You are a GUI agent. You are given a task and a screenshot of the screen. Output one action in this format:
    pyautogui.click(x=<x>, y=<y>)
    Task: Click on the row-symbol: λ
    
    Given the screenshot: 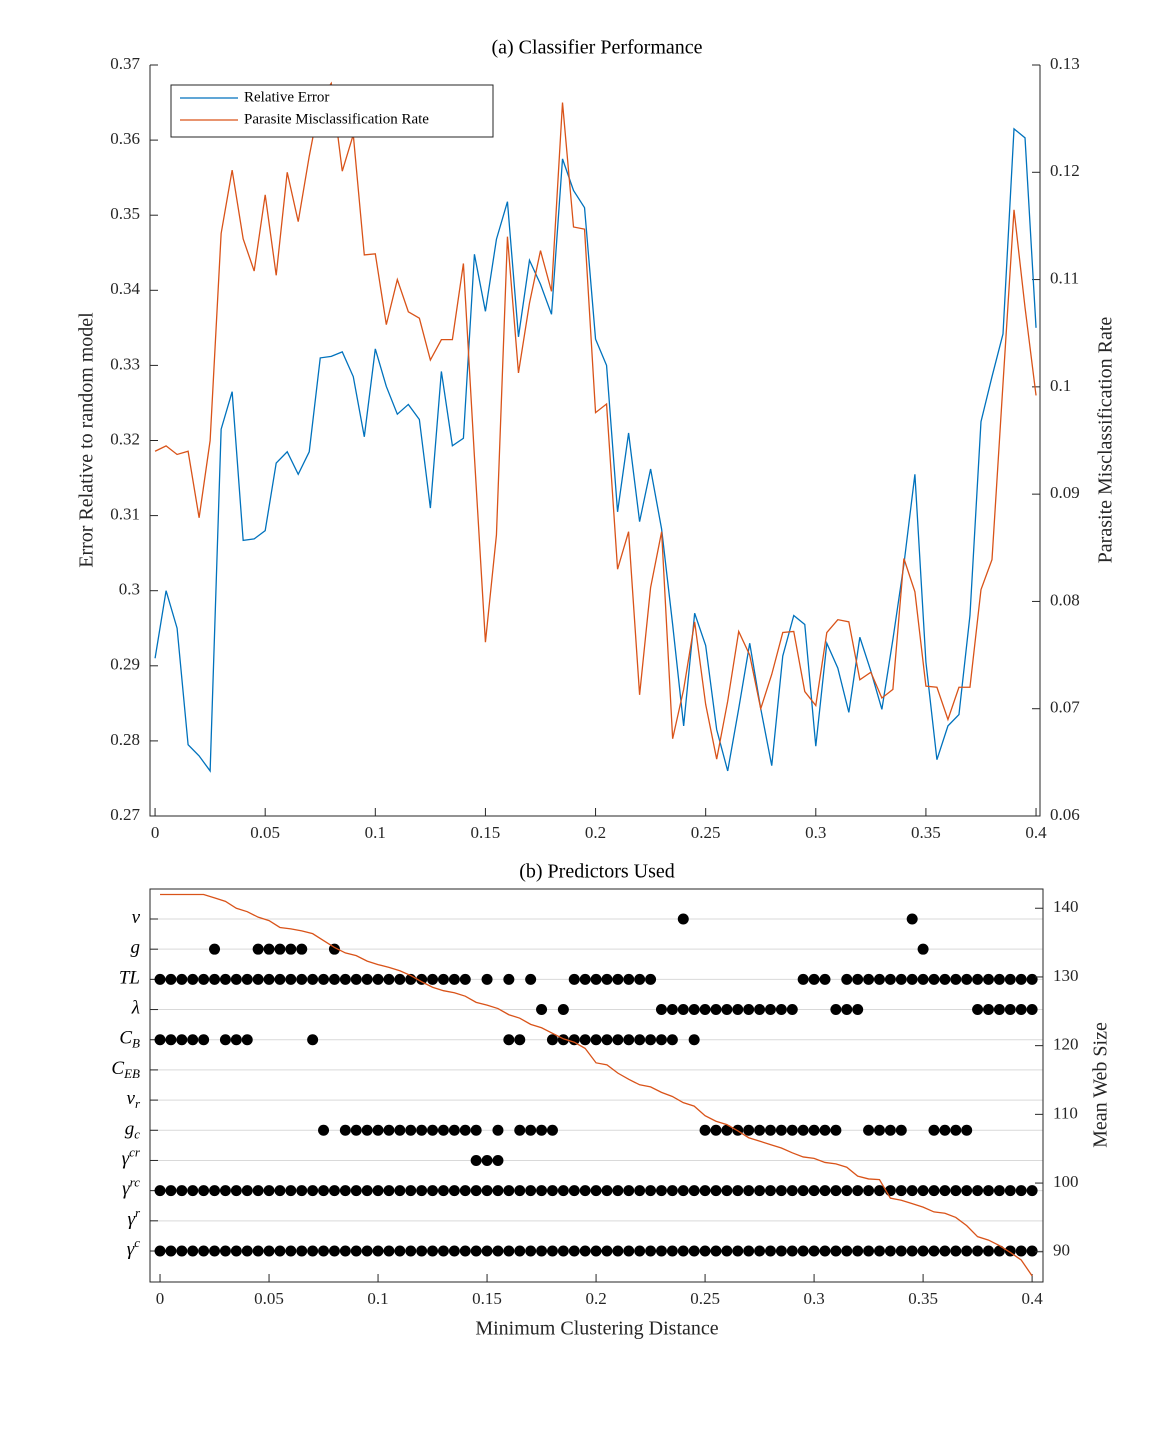 What is the action you would take?
    pyautogui.click(x=135, y=1008)
    